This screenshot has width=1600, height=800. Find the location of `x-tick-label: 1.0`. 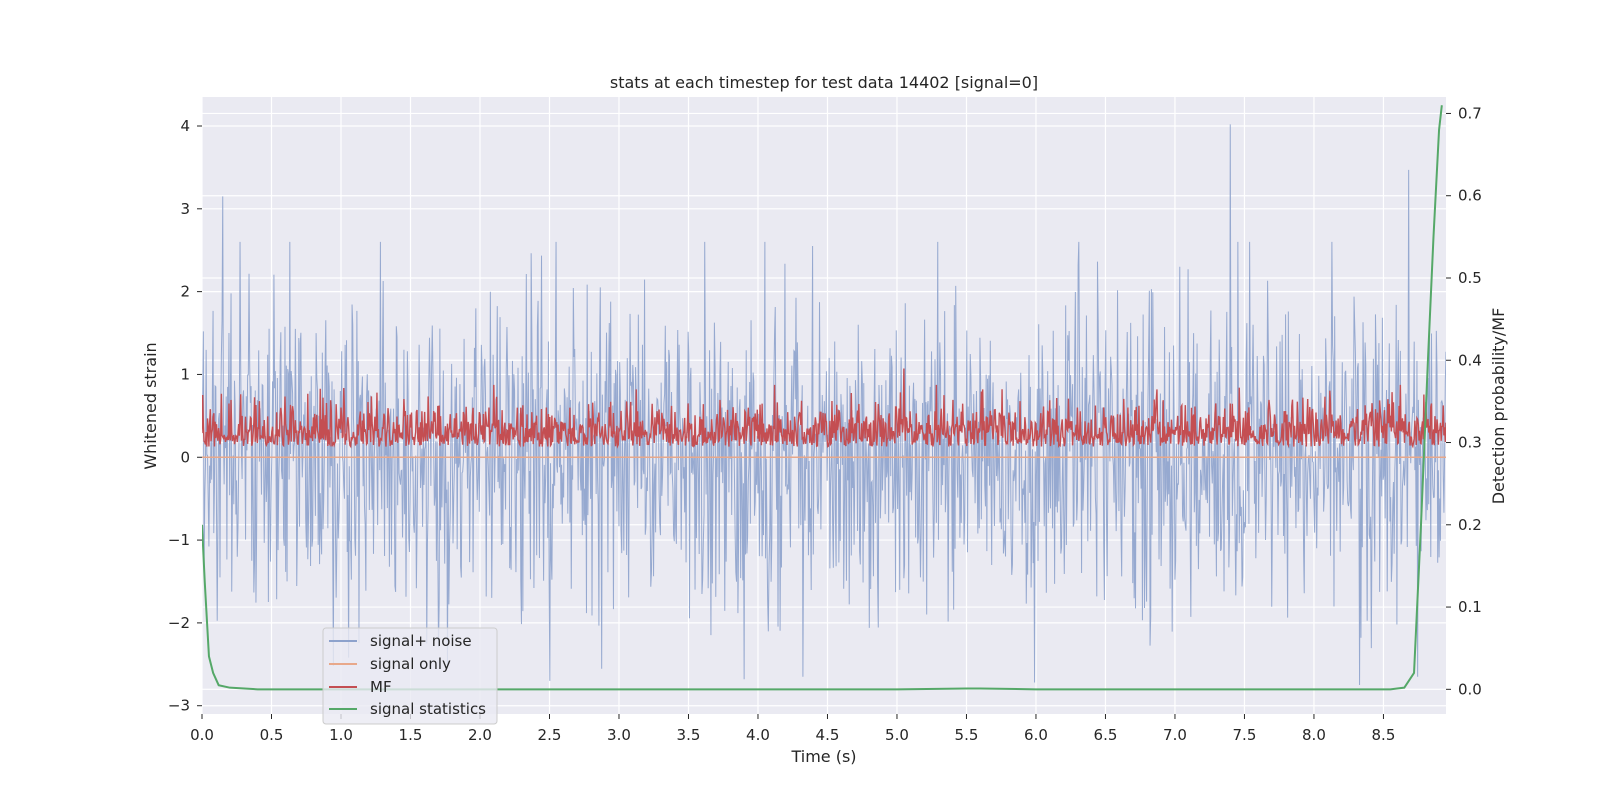

x-tick-label: 1.0 is located at coordinates (341, 735).